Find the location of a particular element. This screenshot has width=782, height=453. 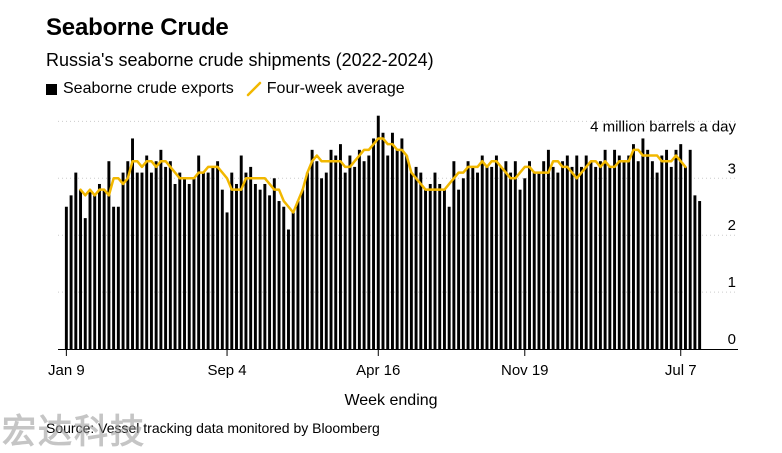

x-tick-label: Apr 16 is located at coordinates (378, 370).